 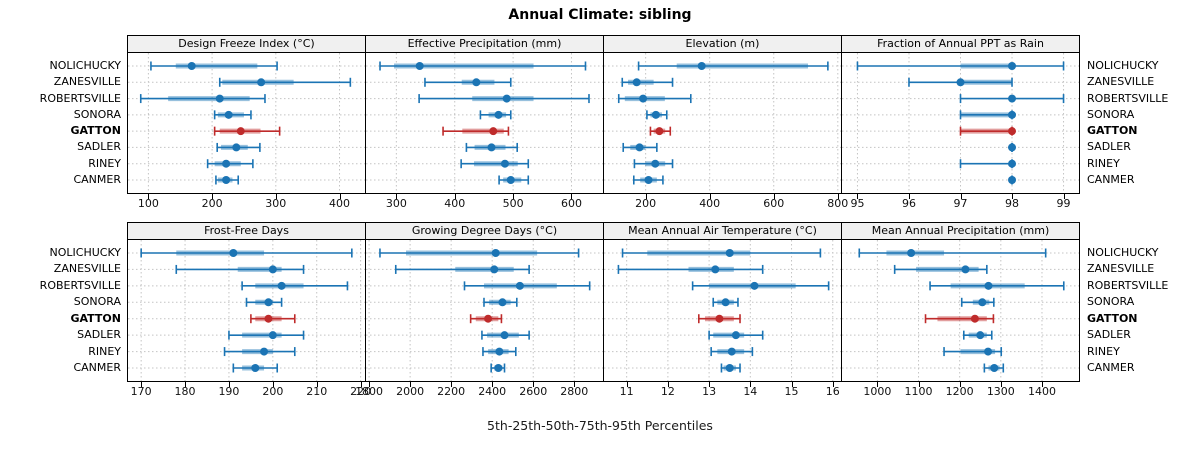 What do you see at coordinates (104, 163) in the screenshot?
I see `row-label-left-riney: RINEY` at bounding box center [104, 163].